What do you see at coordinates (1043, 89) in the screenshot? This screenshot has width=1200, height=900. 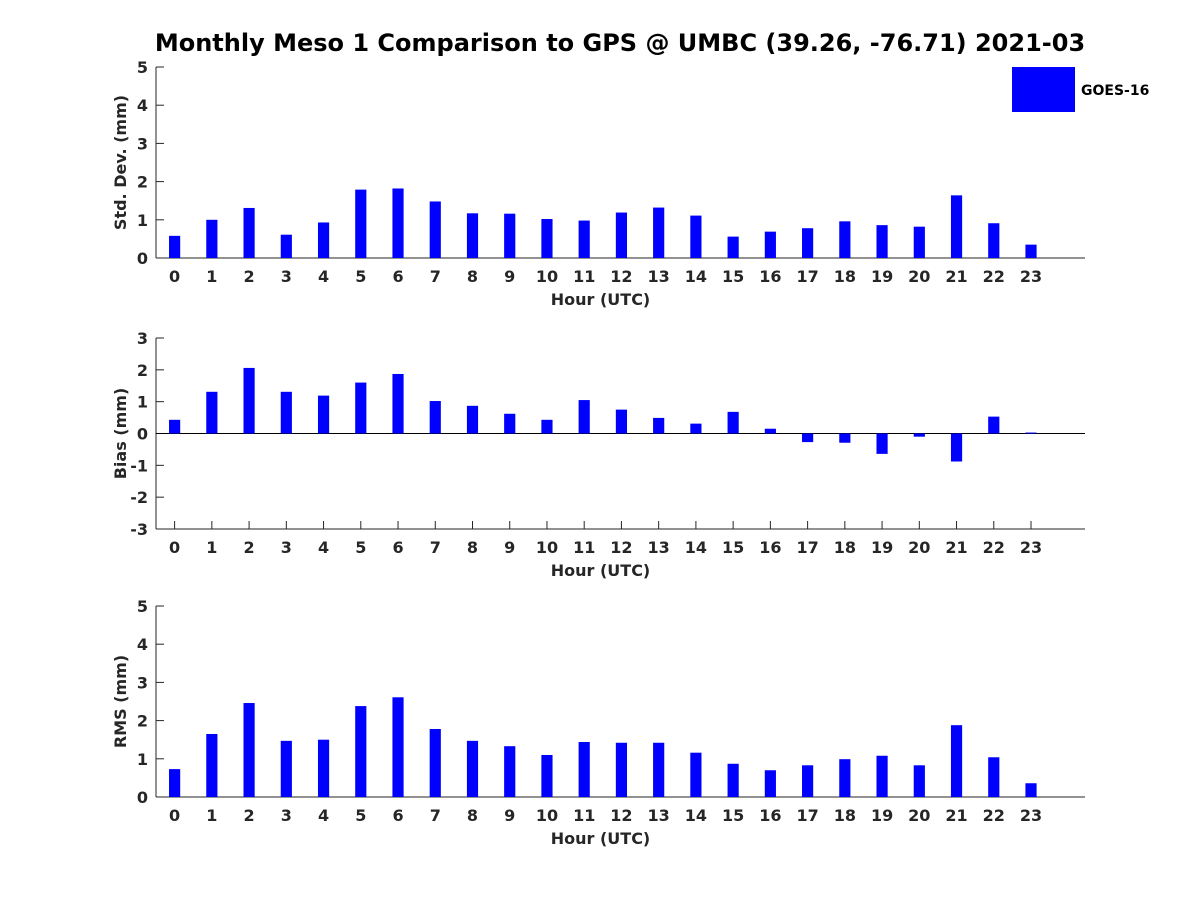 I see `legend-swatch` at bounding box center [1043, 89].